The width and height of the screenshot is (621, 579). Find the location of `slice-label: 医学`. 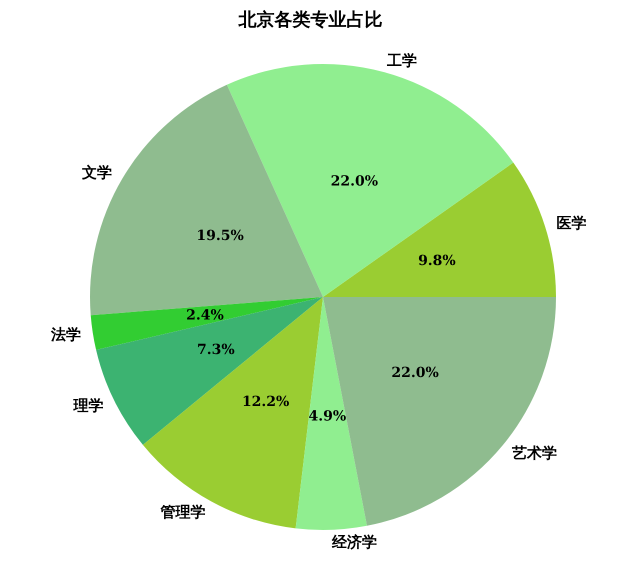

slice-label: 医学 is located at coordinates (571, 223).